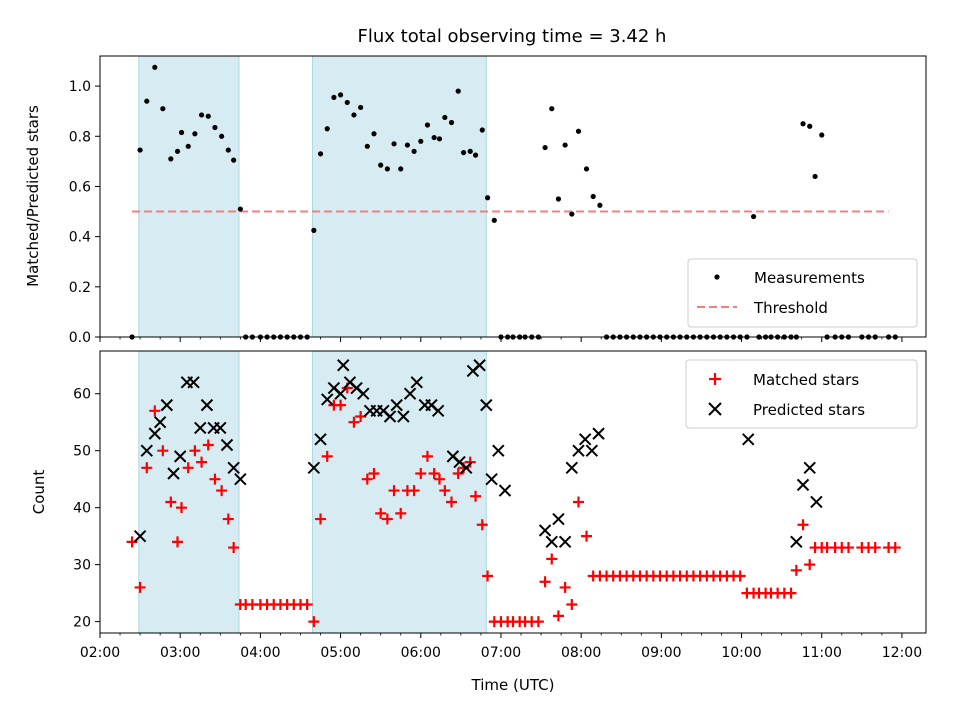 This screenshot has height=720, width=960. What do you see at coordinates (581, 653) in the screenshot?
I see `x-tick-label: 08:00` at bounding box center [581, 653].